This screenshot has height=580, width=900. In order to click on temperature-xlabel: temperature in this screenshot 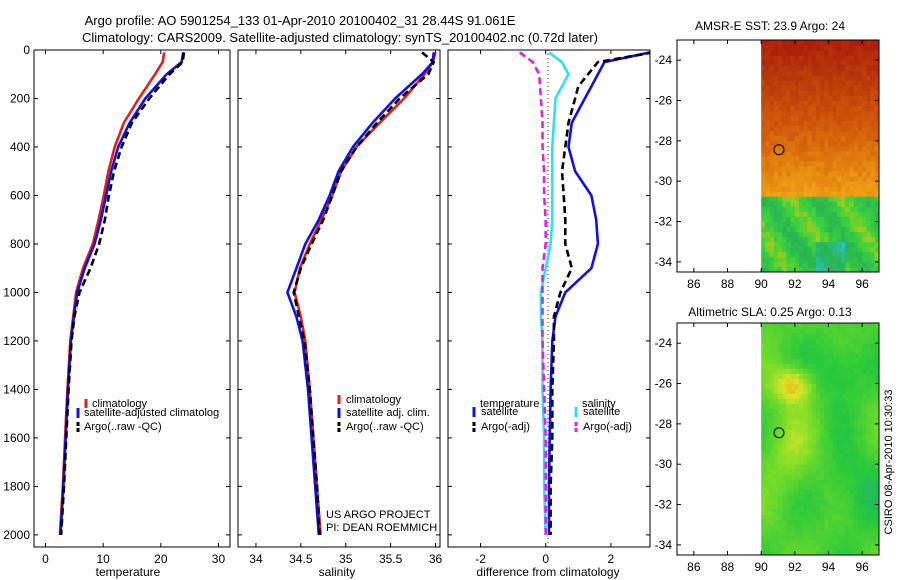, I will do `click(128, 572)`.